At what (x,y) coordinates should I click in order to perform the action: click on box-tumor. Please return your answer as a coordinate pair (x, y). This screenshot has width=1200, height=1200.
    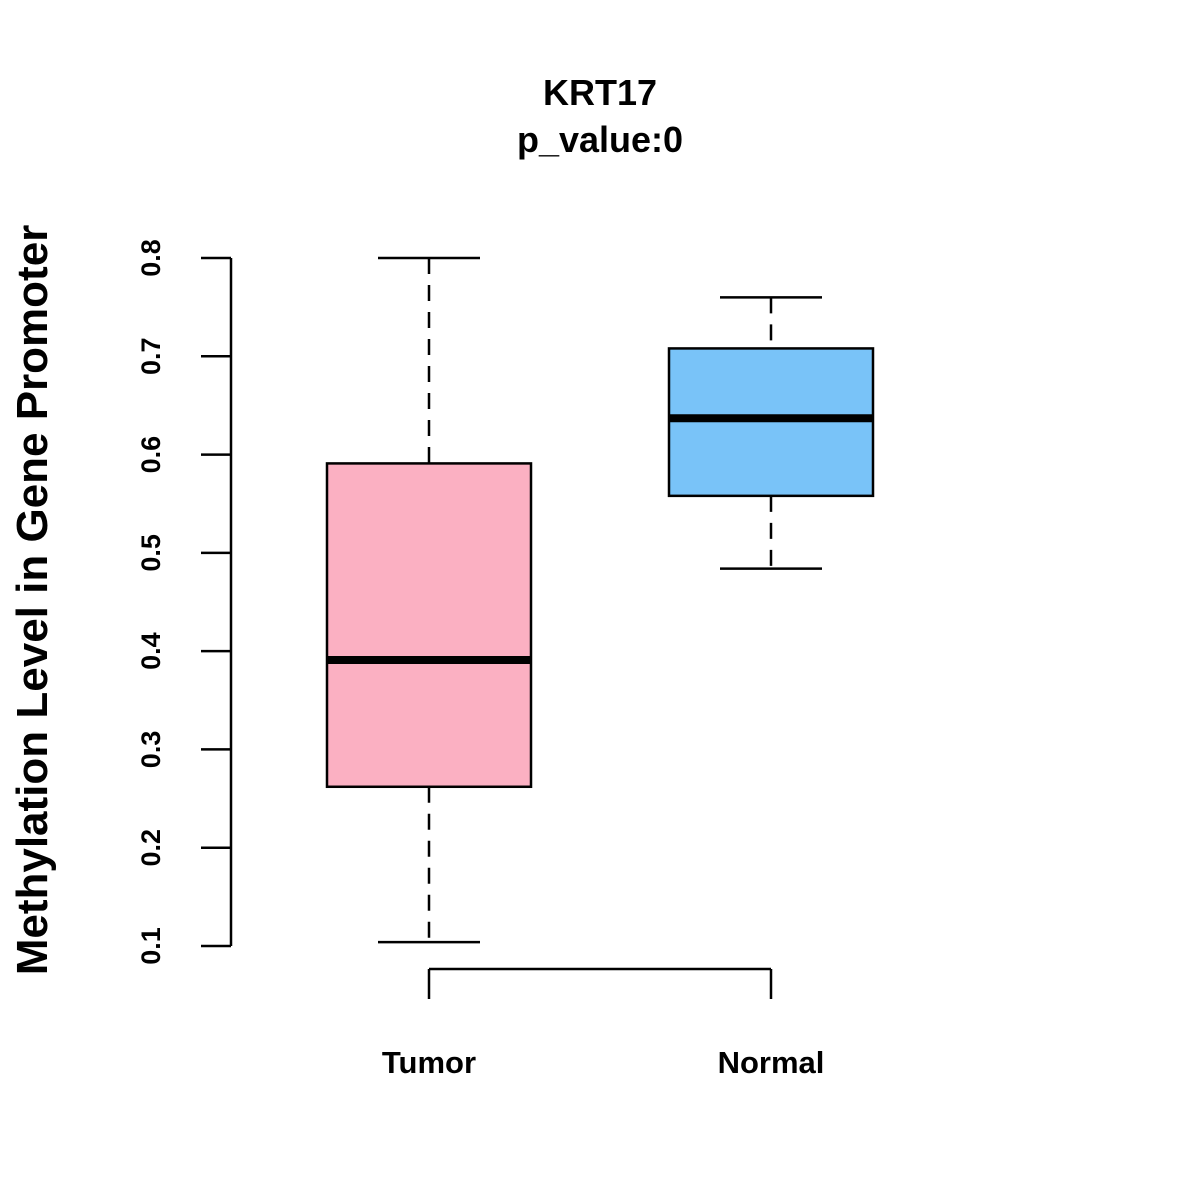
    Looking at the image, I should click on (429, 600).